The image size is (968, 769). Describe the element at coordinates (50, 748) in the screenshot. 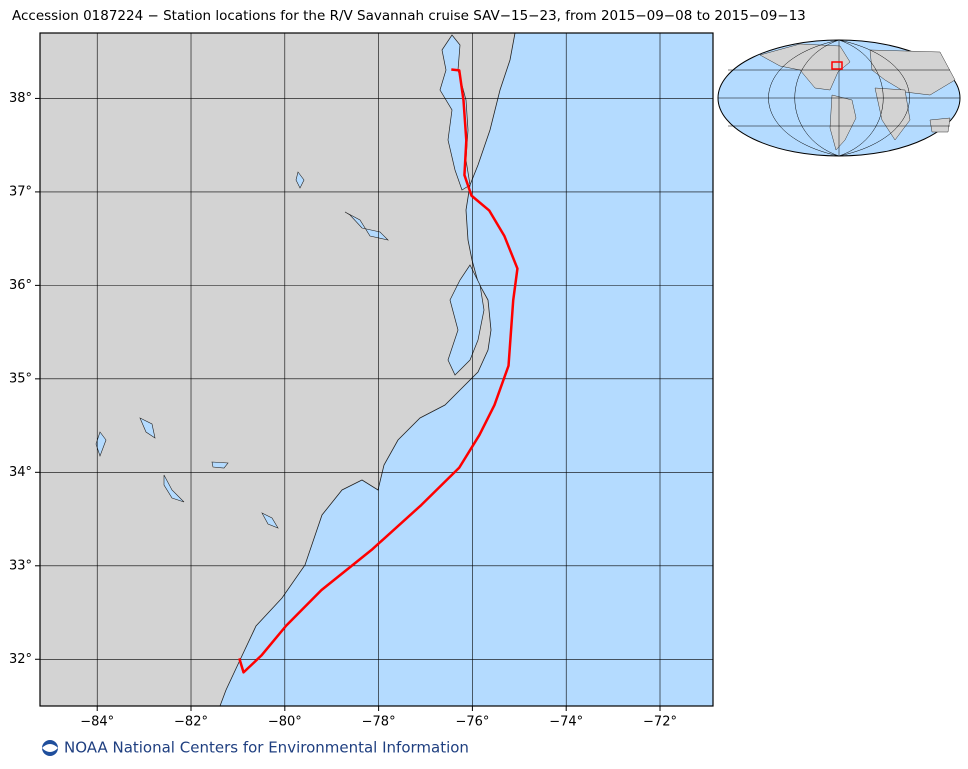

I see `footer-logo` at that location.